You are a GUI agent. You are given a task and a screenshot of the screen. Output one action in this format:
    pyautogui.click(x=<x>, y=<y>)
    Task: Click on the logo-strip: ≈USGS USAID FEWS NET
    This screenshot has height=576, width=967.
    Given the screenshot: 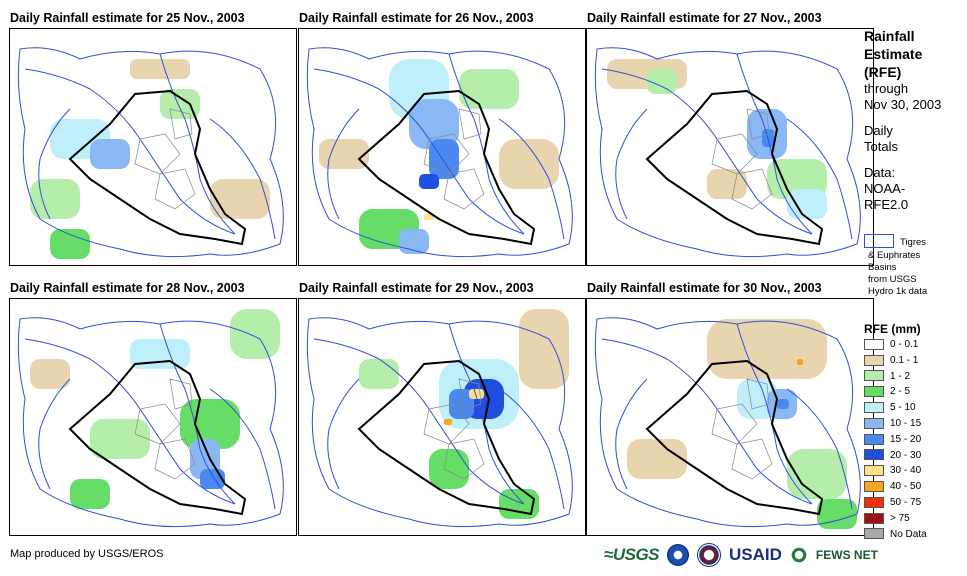 What is the action you would take?
    pyautogui.click(x=741, y=555)
    